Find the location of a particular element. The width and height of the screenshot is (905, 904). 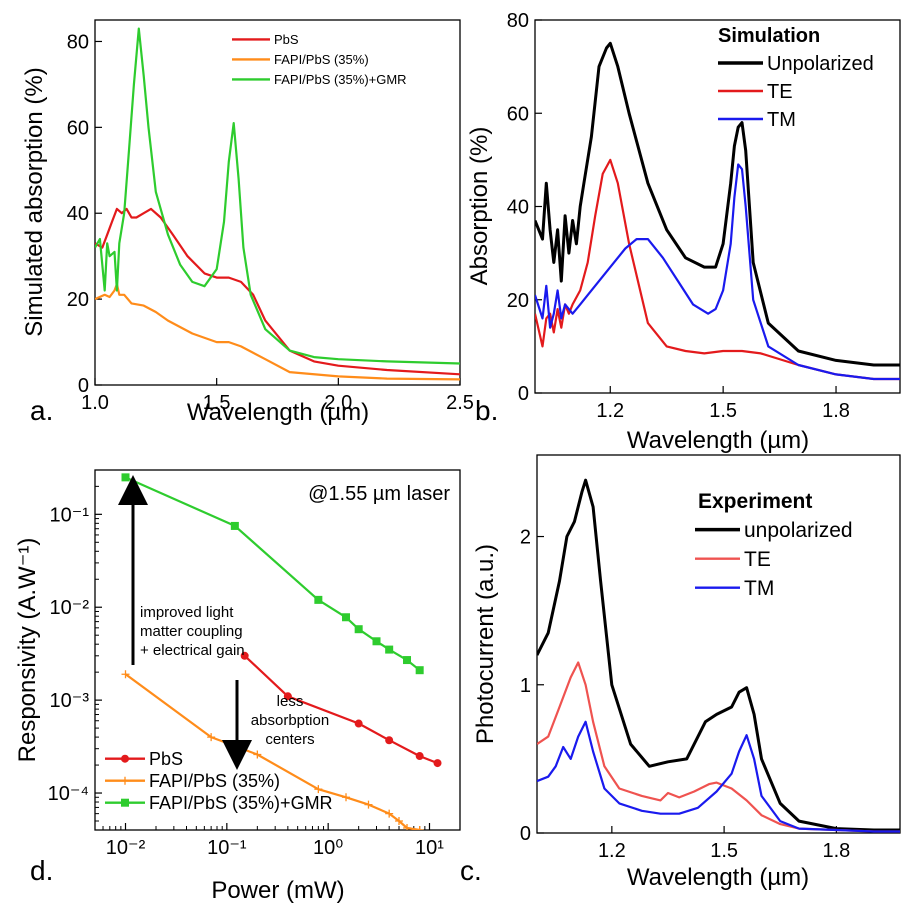

y-tick-label: 1 is located at coordinates (525, 686).